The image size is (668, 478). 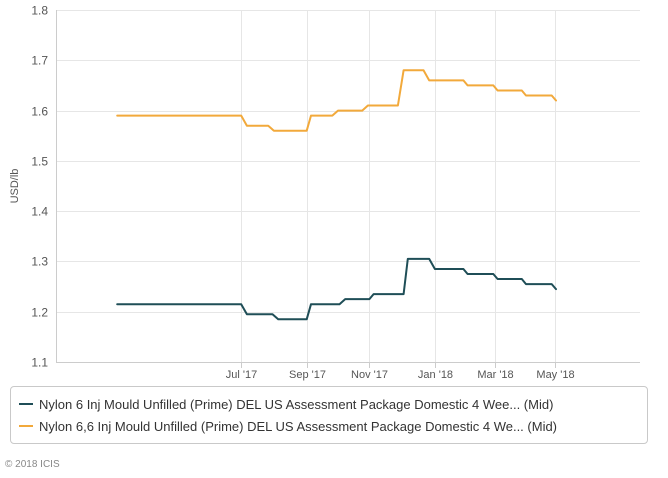 What do you see at coordinates (32, 464) in the screenshot?
I see `copyright-notice: © 2018 ICIS` at bounding box center [32, 464].